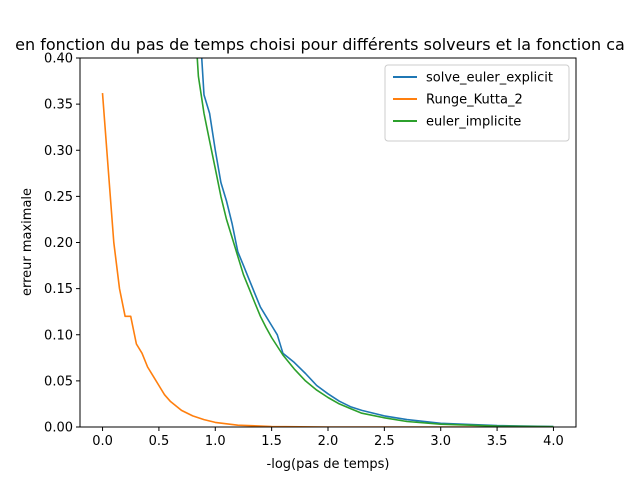 Image resolution: width=640 pixels, height=480 pixels. Describe the element at coordinates (328, 441) in the screenshot. I see `x-tick-label: 2.0` at that location.